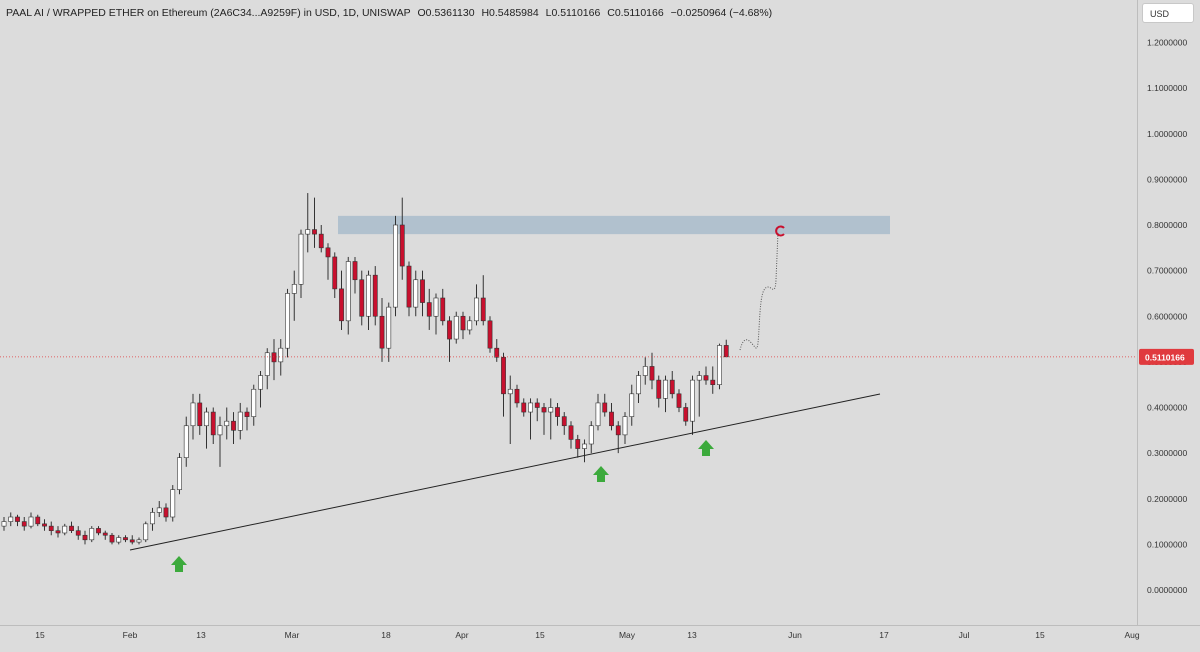 The image size is (1200, 652). I want to click on resistance-zone-layer, so click(614, 225).